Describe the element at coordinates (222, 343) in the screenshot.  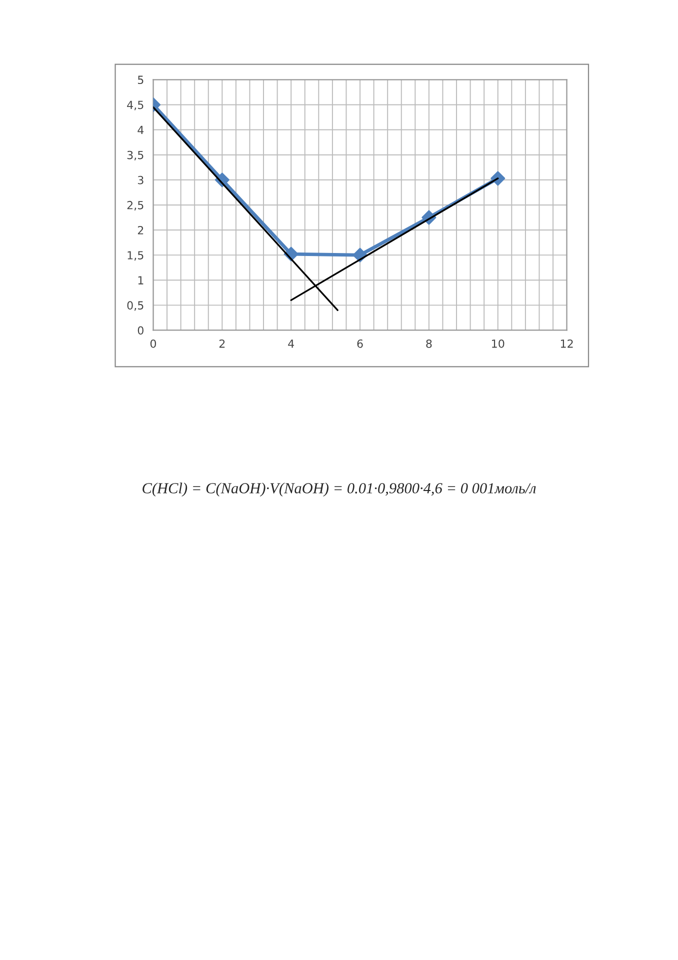
I see `x-tick-label: 2` at that location.